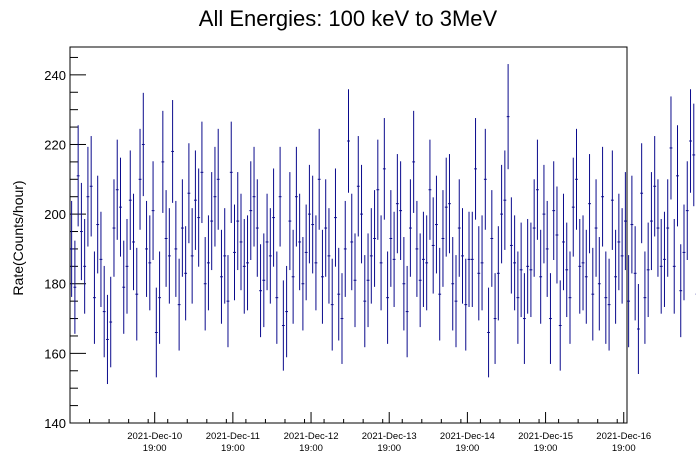  I want to click on y-axis: 140 160 180 200 220 240, so click(65, 243).